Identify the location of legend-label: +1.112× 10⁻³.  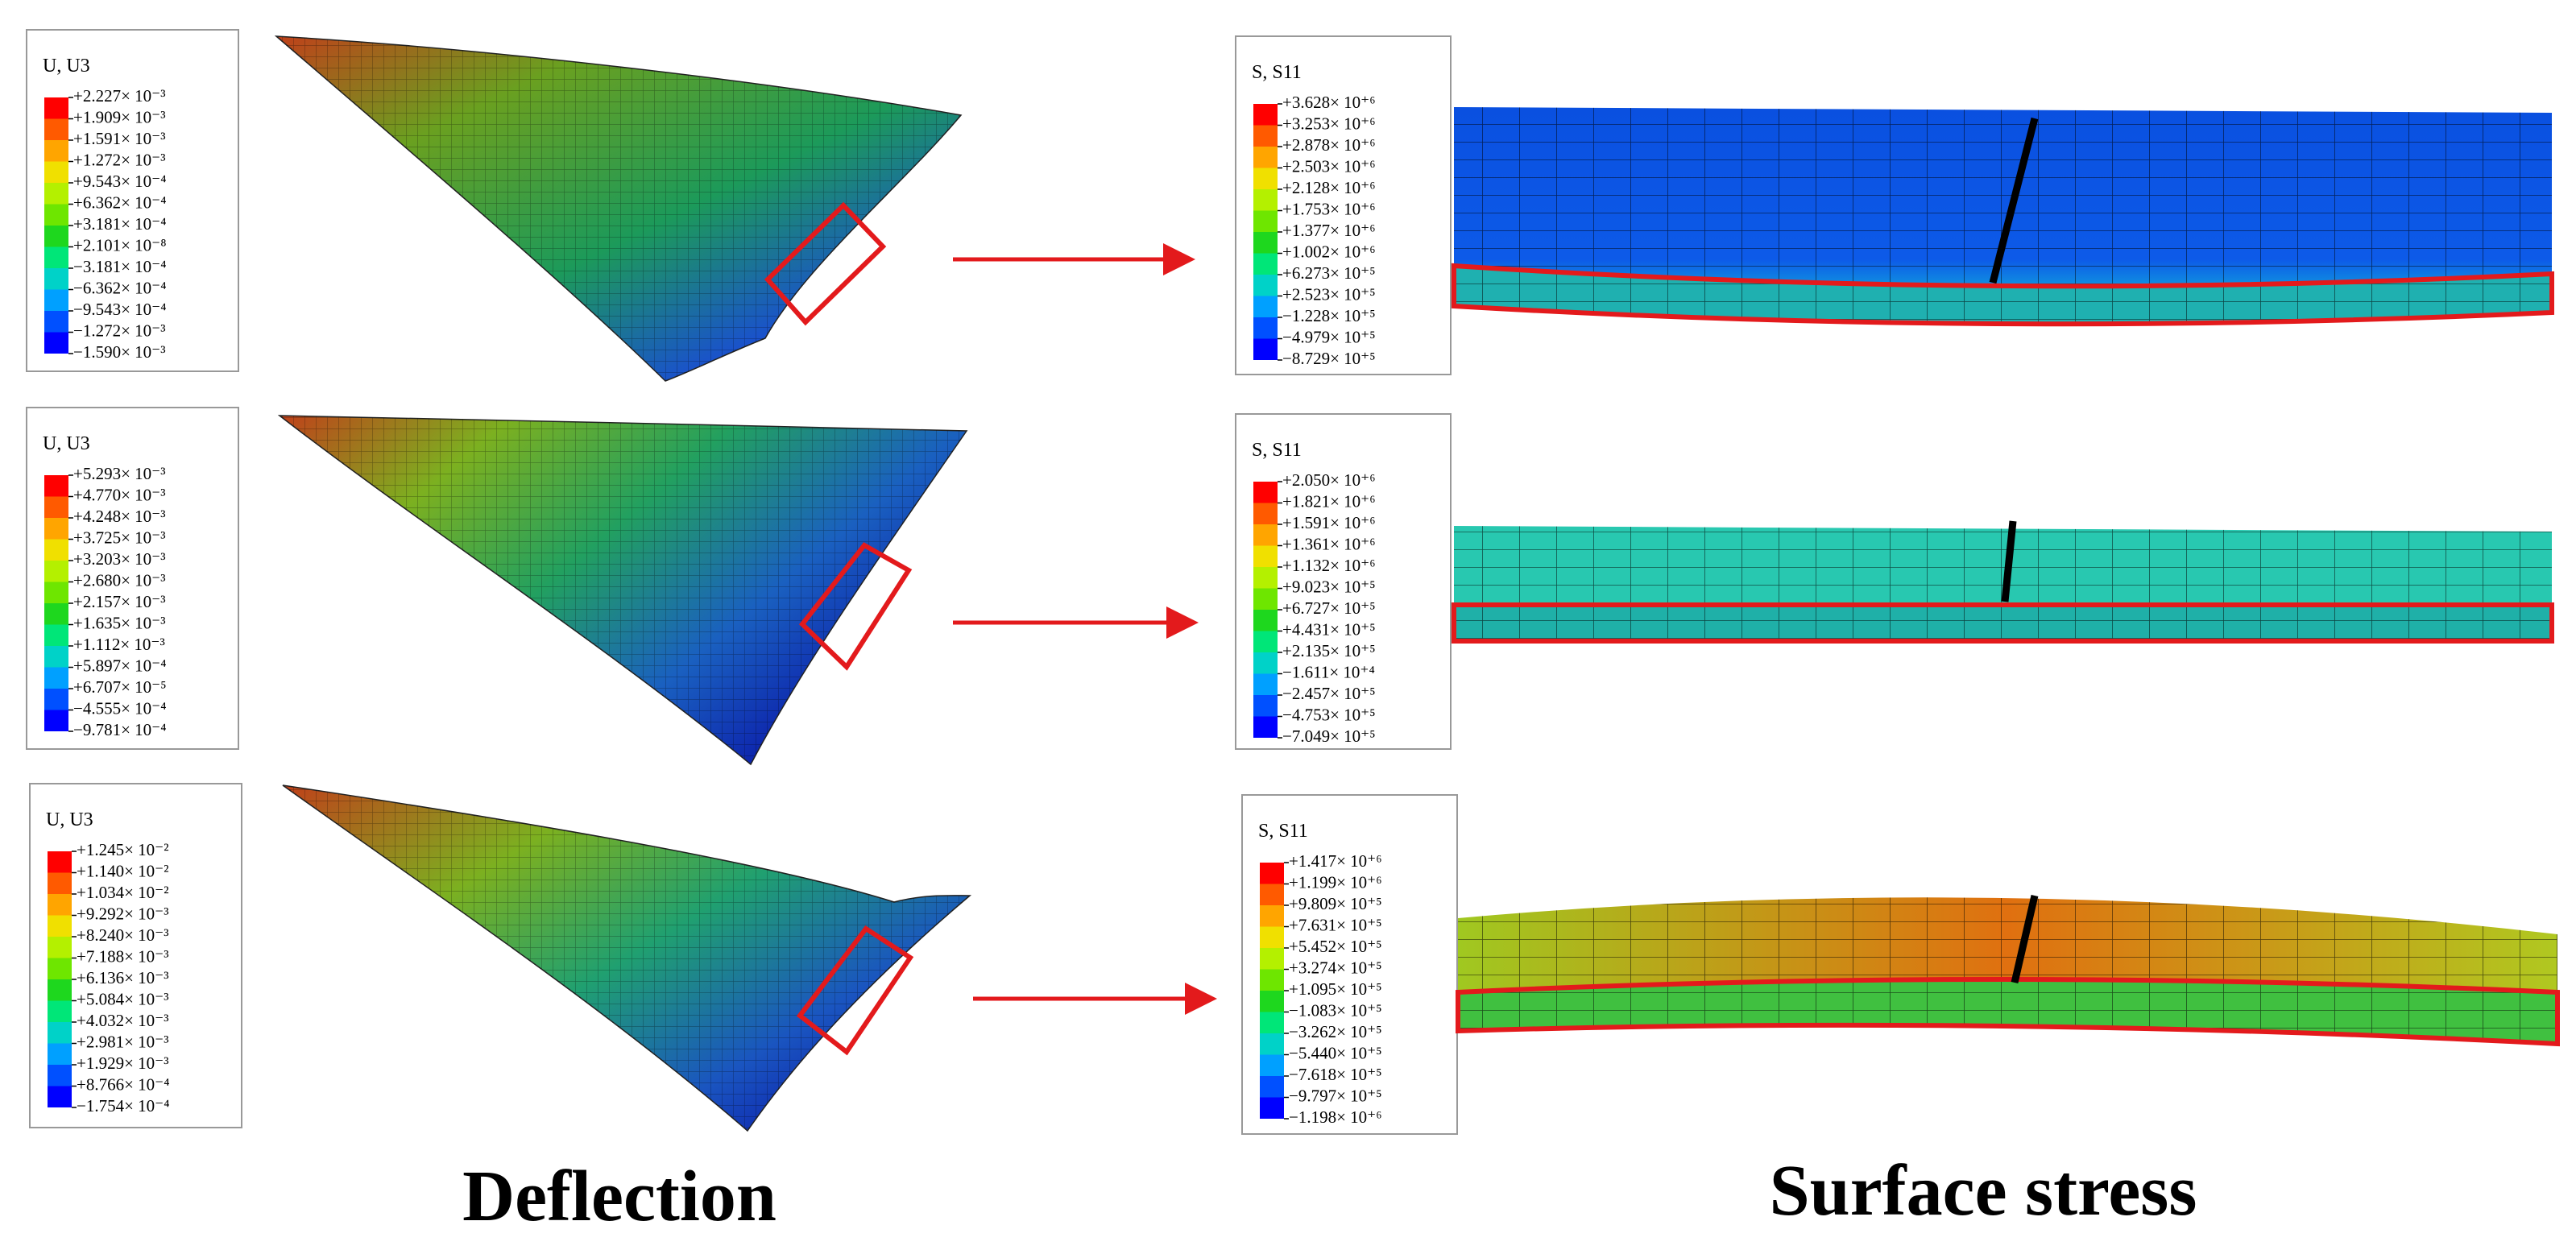
(119, 645).